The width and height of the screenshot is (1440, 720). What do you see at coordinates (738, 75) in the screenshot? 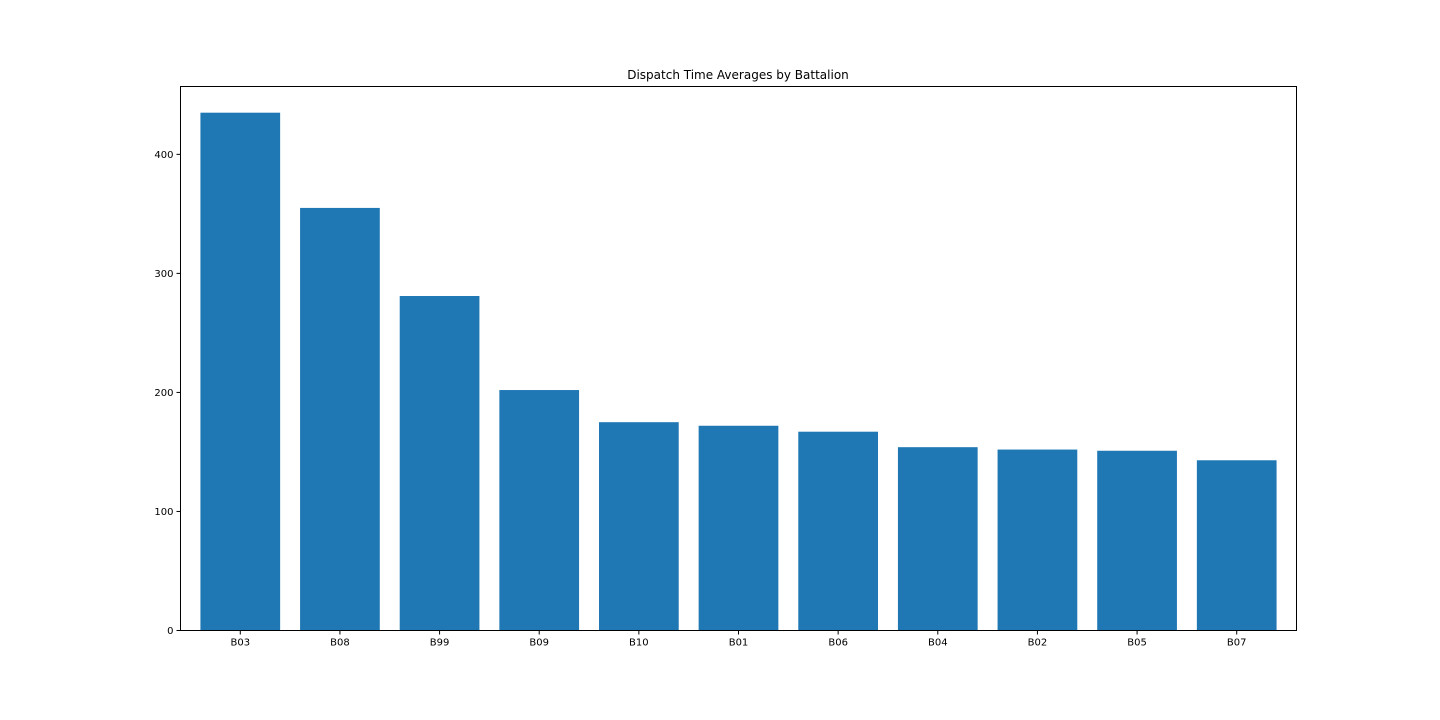
I see `chart-title: Dispatch Time Averages by Battalion` at bounding box center [738, 75].